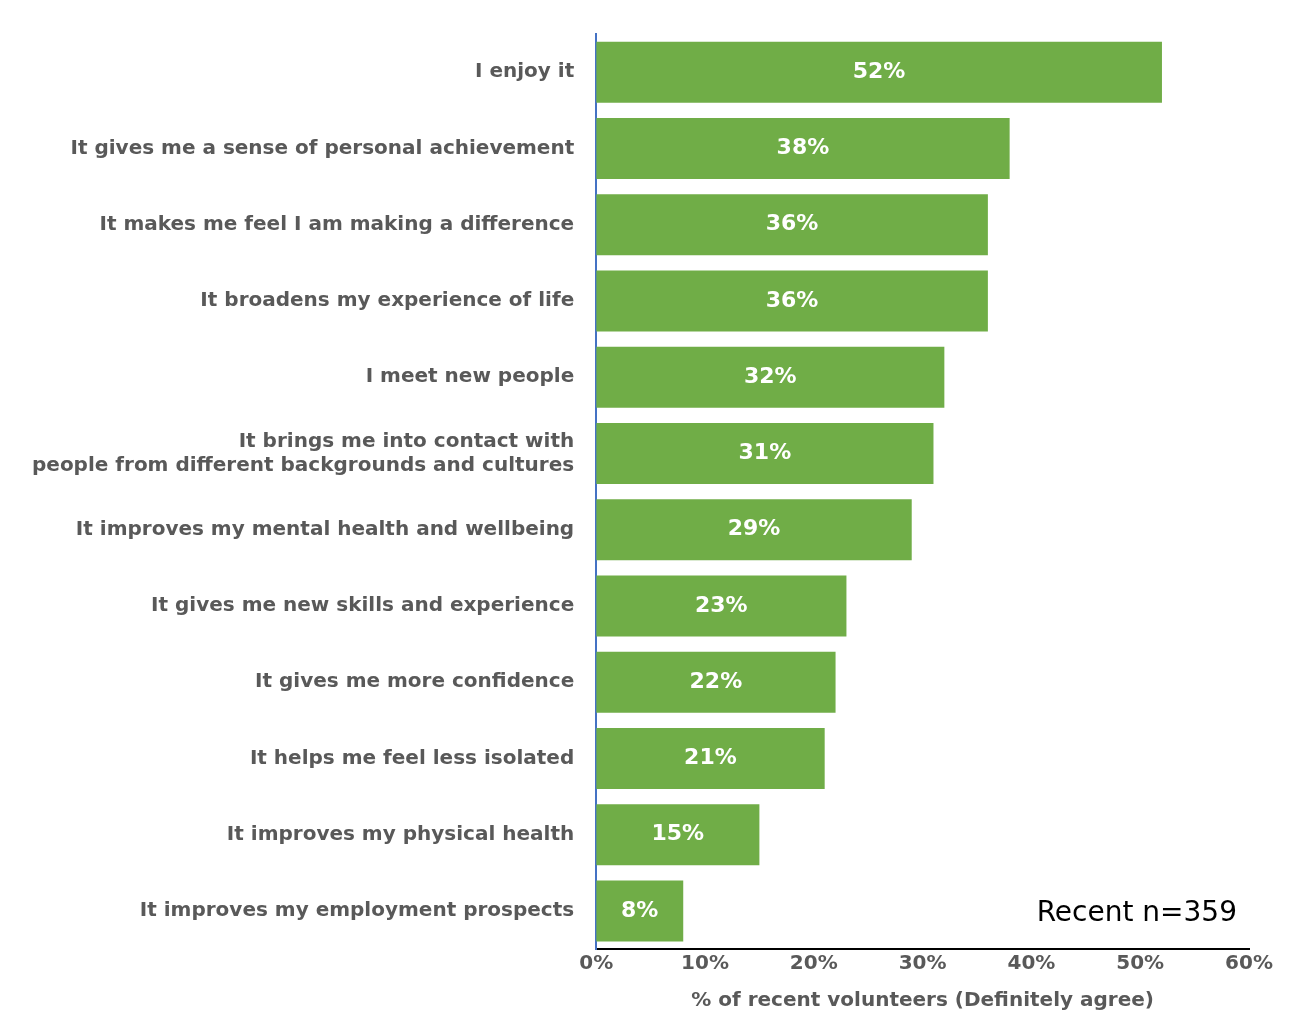 This screenshot has width=1294, height=1019. I want to click on x-tick-label: 40%, so click(1031, 962).